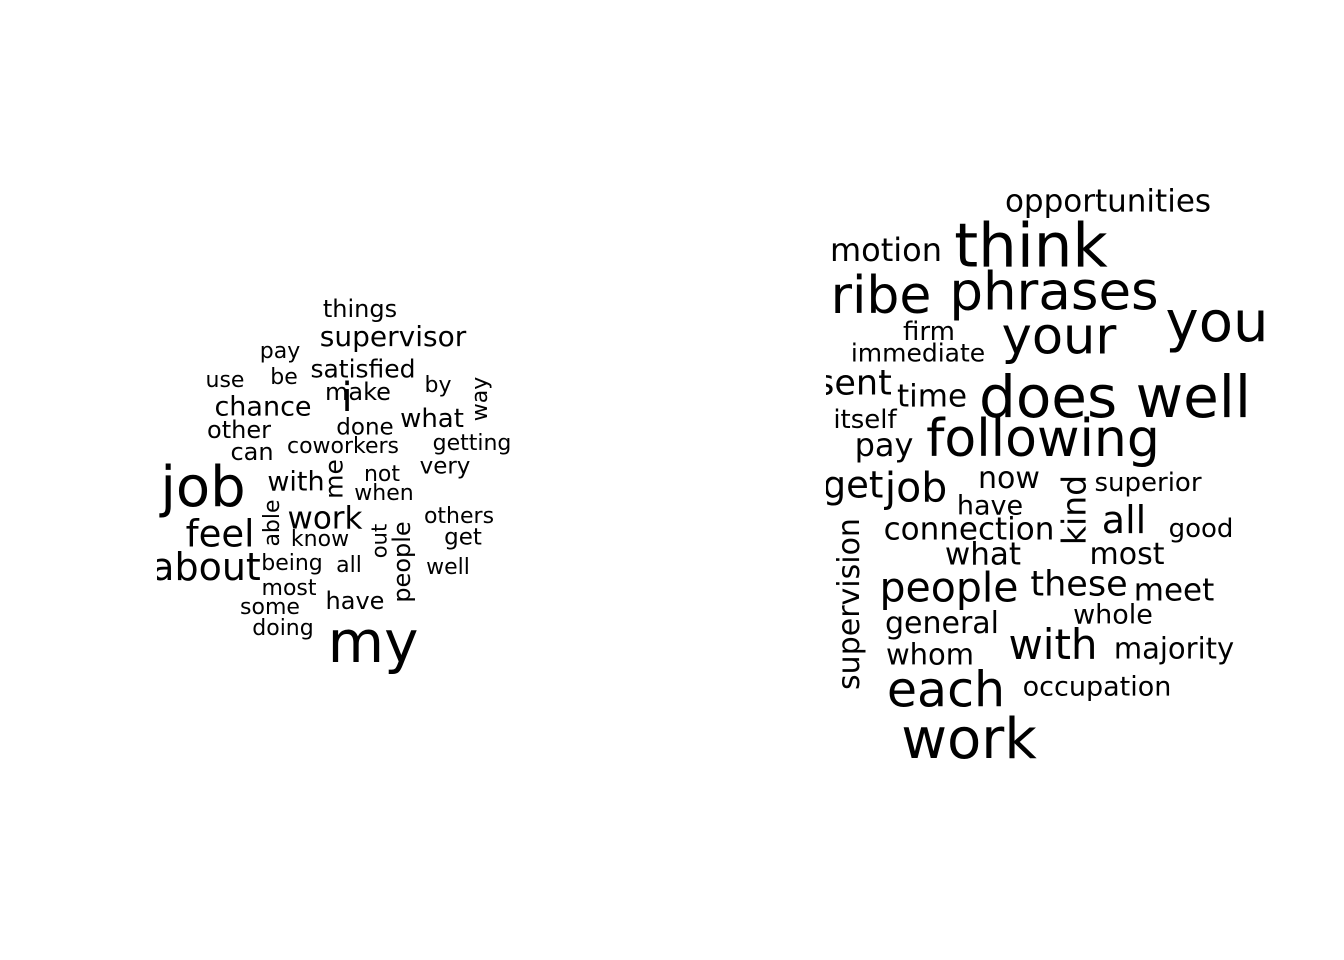  What do you see at coordinates (929, 332) in the screenshot?
I see `cloud-right-word-firm: firm` at bounding box center [929, 332].